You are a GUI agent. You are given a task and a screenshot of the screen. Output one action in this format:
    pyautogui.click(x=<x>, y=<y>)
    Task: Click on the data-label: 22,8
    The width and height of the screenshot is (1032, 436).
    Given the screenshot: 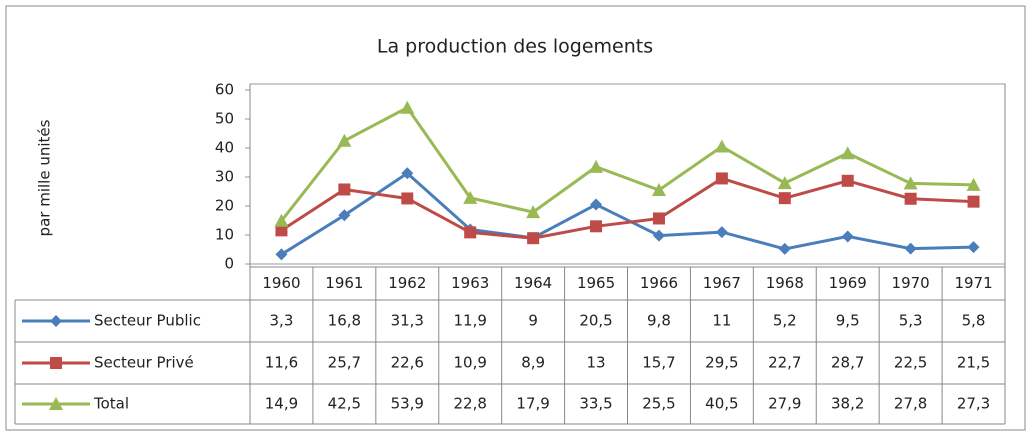 What is the action you would take?
    pyautogui.click(x=470, y=404)
    